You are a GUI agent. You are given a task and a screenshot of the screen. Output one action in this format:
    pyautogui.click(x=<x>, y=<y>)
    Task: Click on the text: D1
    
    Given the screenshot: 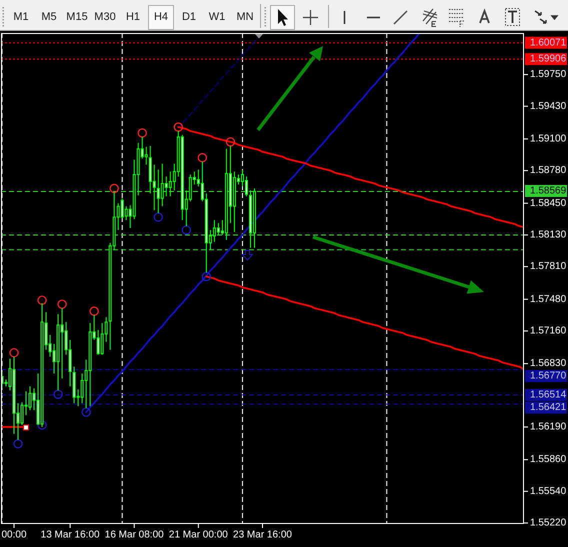 What is the action you would take?
    pyautogui.click(x=189, y=17)
    